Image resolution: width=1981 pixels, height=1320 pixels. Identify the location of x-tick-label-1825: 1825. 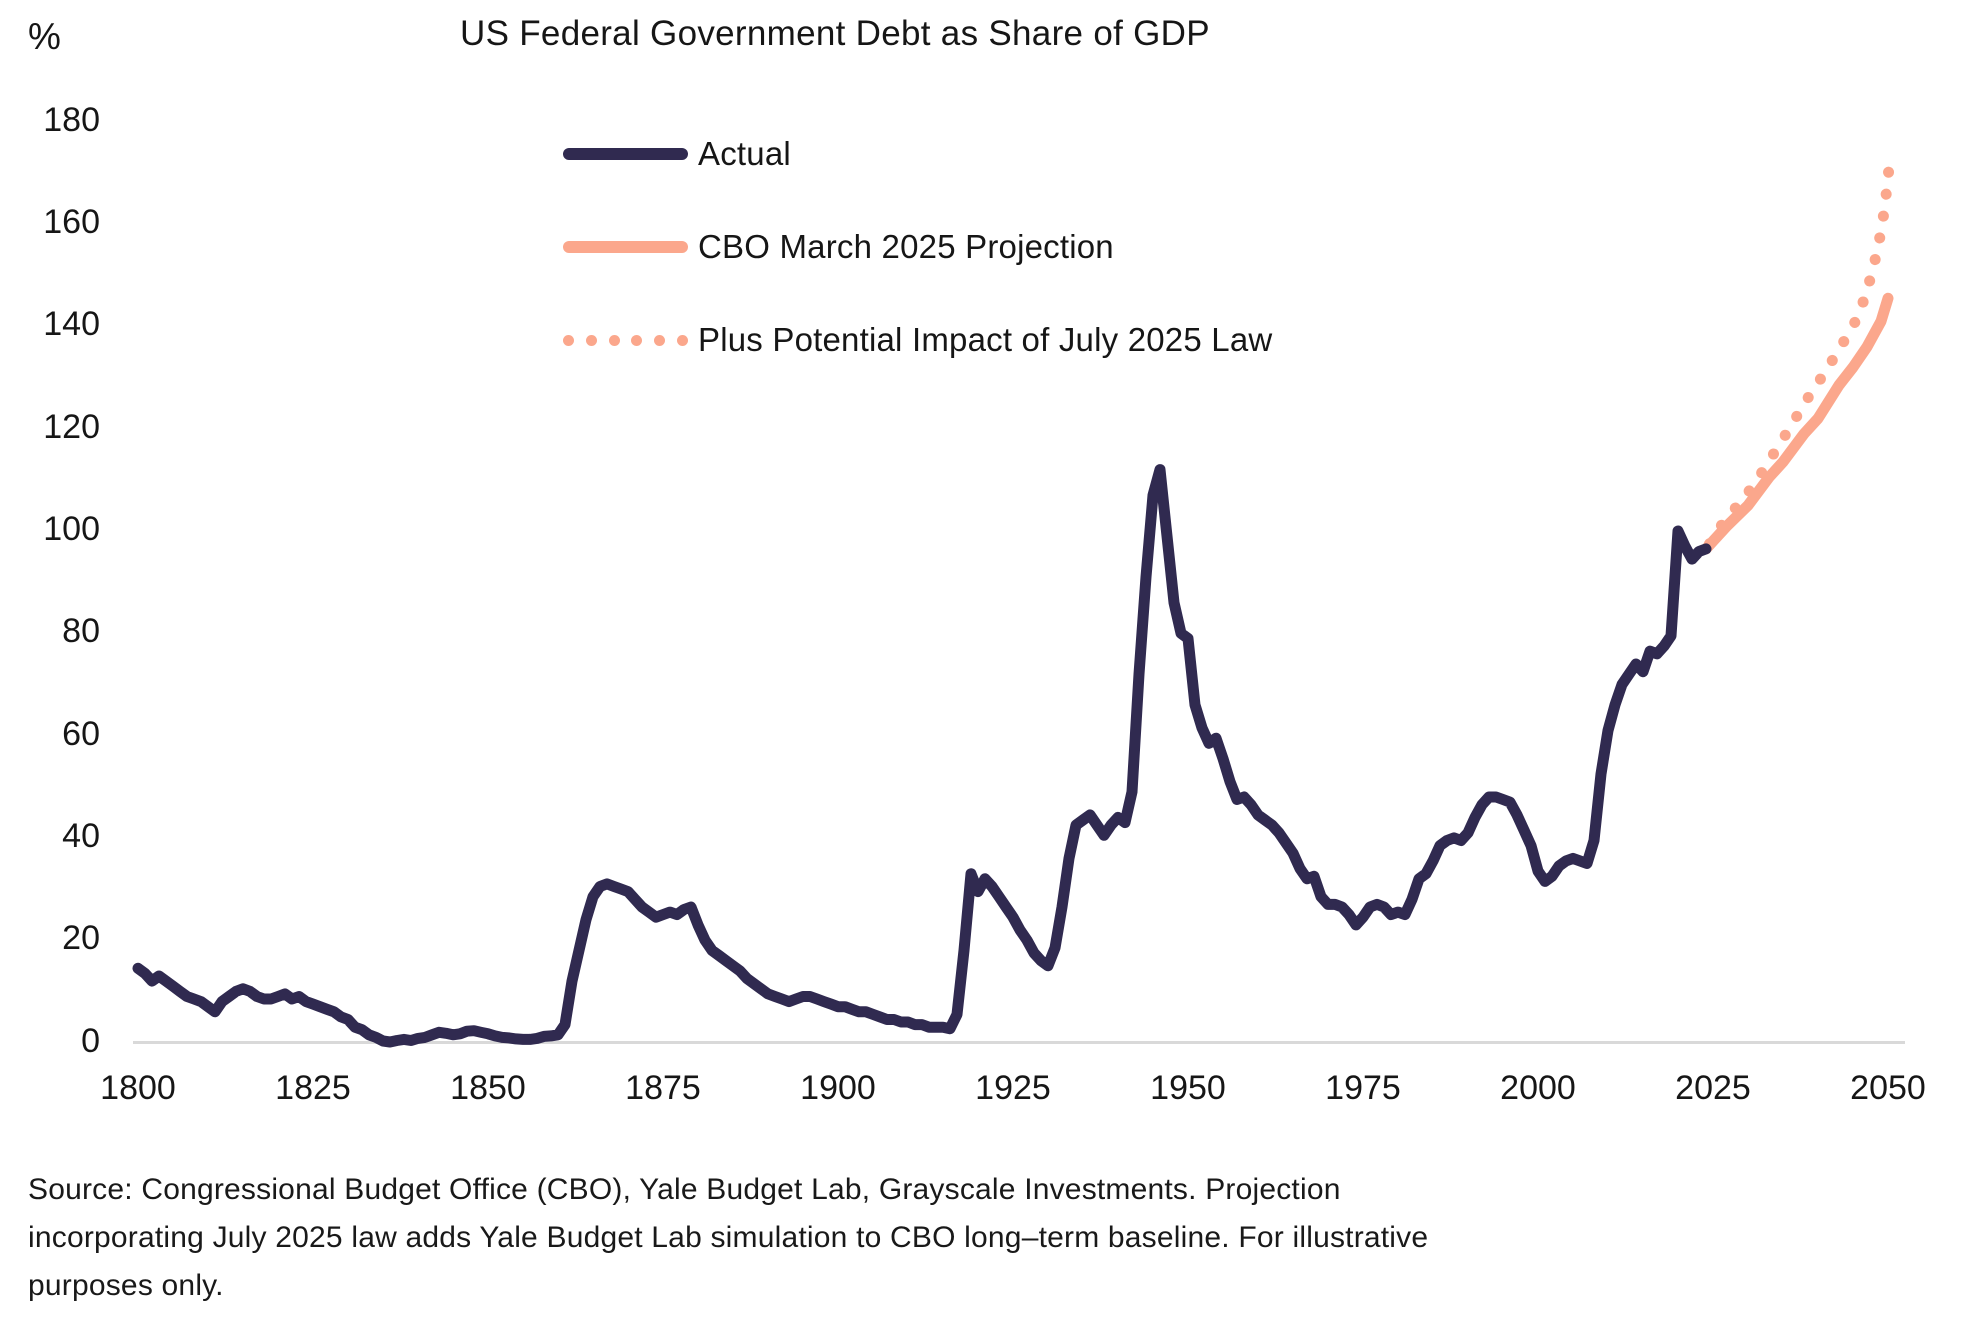
(313, 1088).